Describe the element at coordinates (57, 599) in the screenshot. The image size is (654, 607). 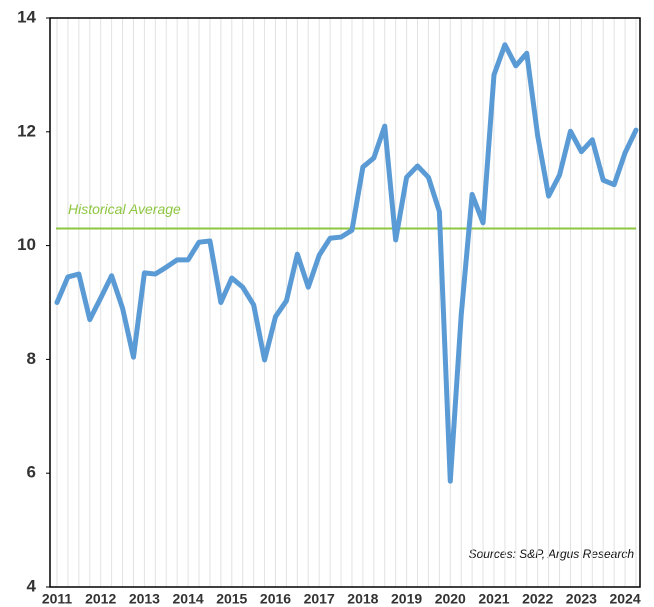
I see `x-tick-label: 2011` at that location.